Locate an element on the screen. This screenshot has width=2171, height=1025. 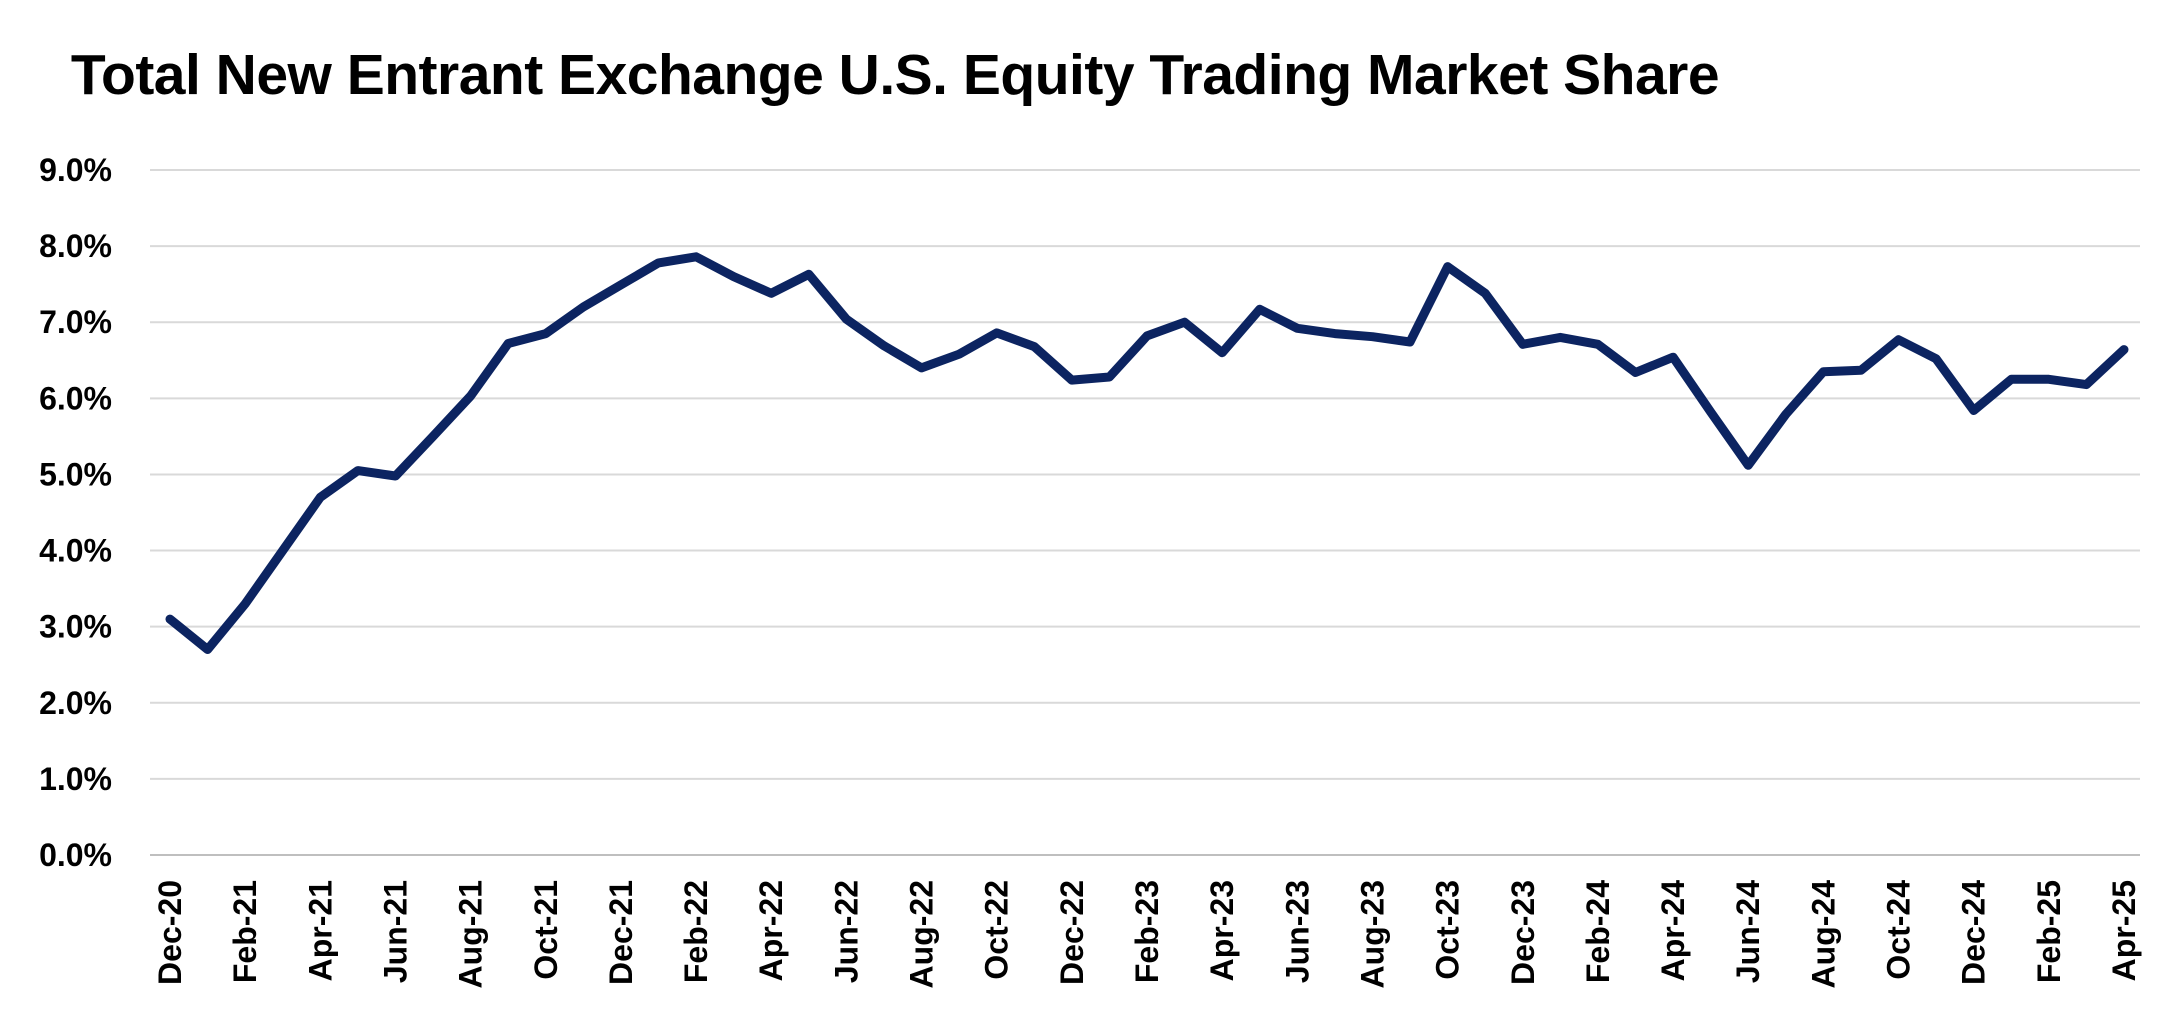
y-tick-label: 2.0% is located at coordinates (75, 703).